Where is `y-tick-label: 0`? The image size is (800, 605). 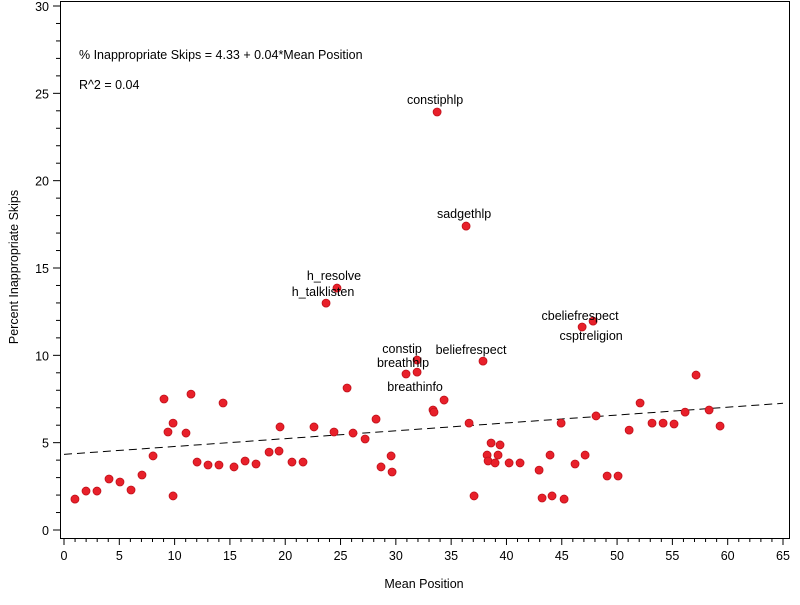 y-tick-label: 0 is located at coordinates (45, 531).